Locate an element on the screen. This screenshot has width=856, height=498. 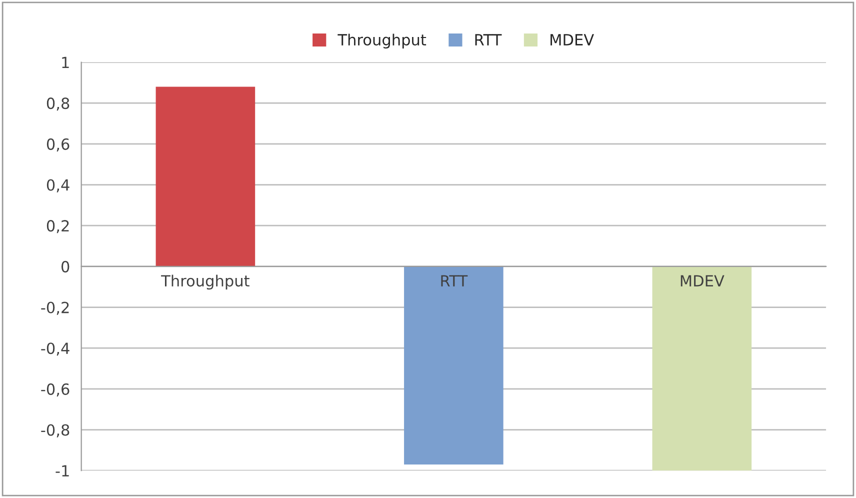
y-tick-label: -0,8 is located at coordinates (55, 431).